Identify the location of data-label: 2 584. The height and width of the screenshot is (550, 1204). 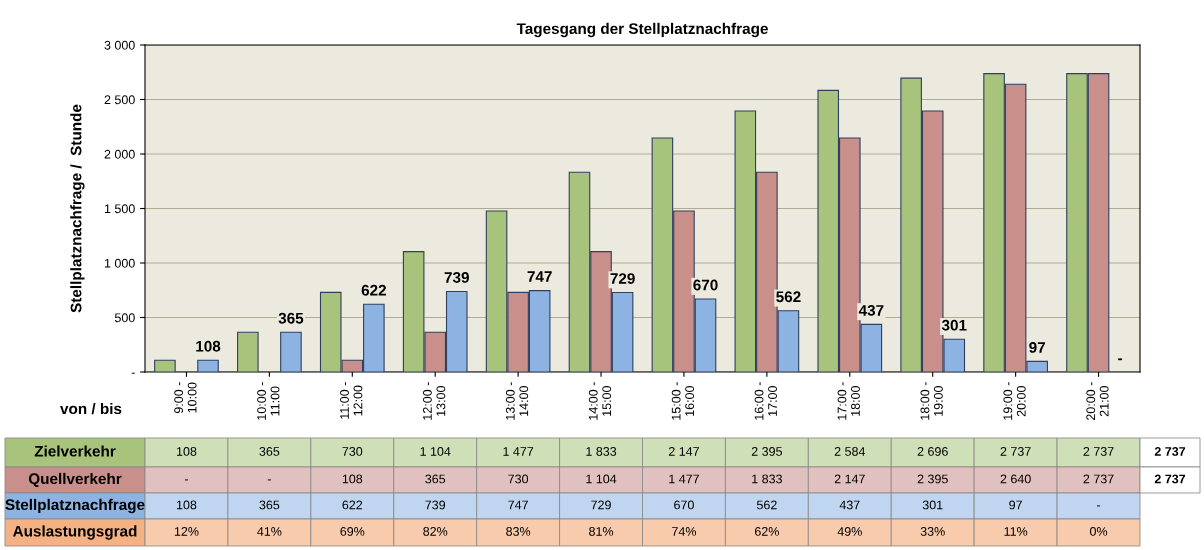
(850, 451).